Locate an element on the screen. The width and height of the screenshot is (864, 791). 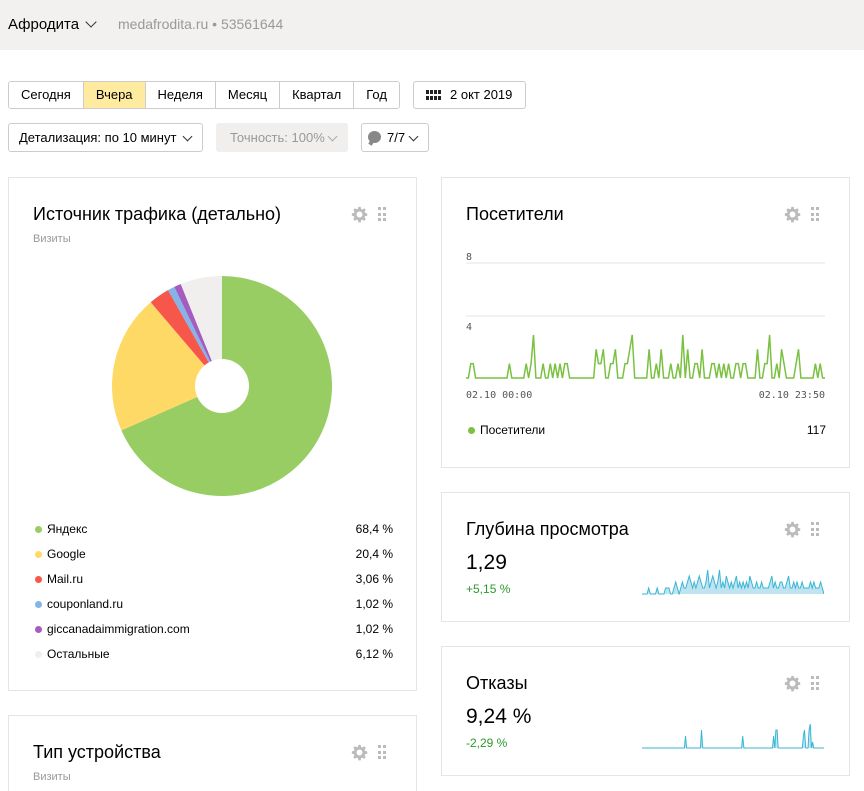
legend-item: Mail.ru 3,06 % is located at coordinates (213, 579).